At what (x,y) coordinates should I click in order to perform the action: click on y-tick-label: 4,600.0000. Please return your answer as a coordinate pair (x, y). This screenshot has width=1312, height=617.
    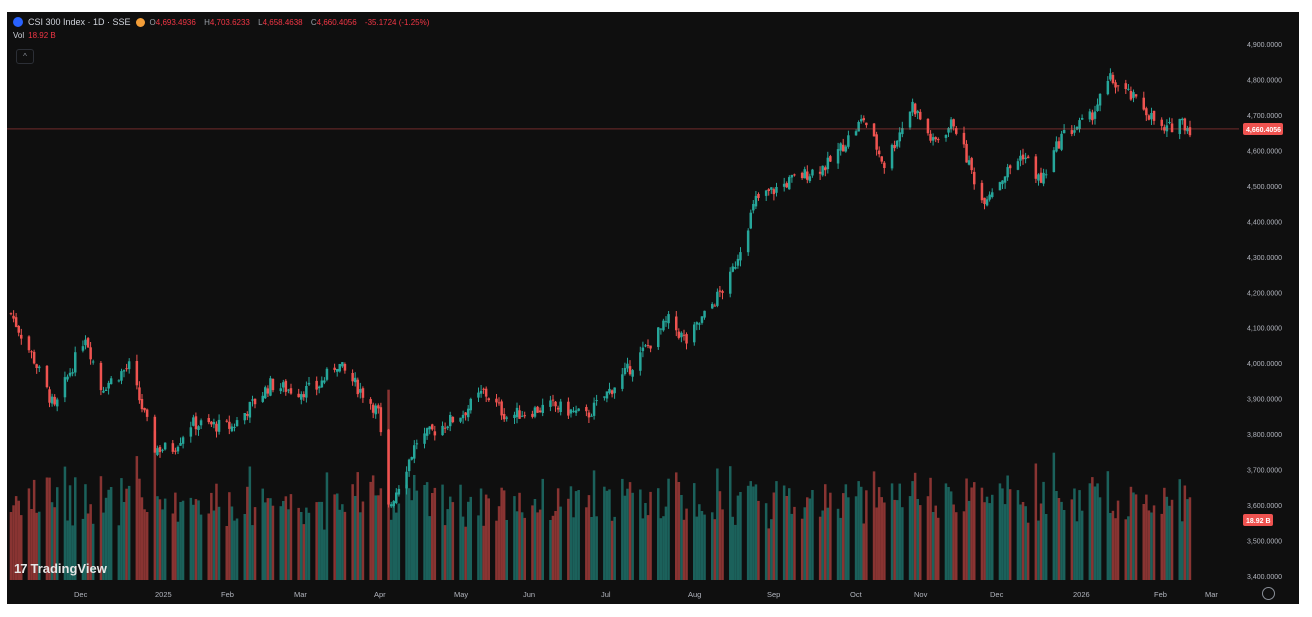
    Looking at the image, I should click on (1264, 151).